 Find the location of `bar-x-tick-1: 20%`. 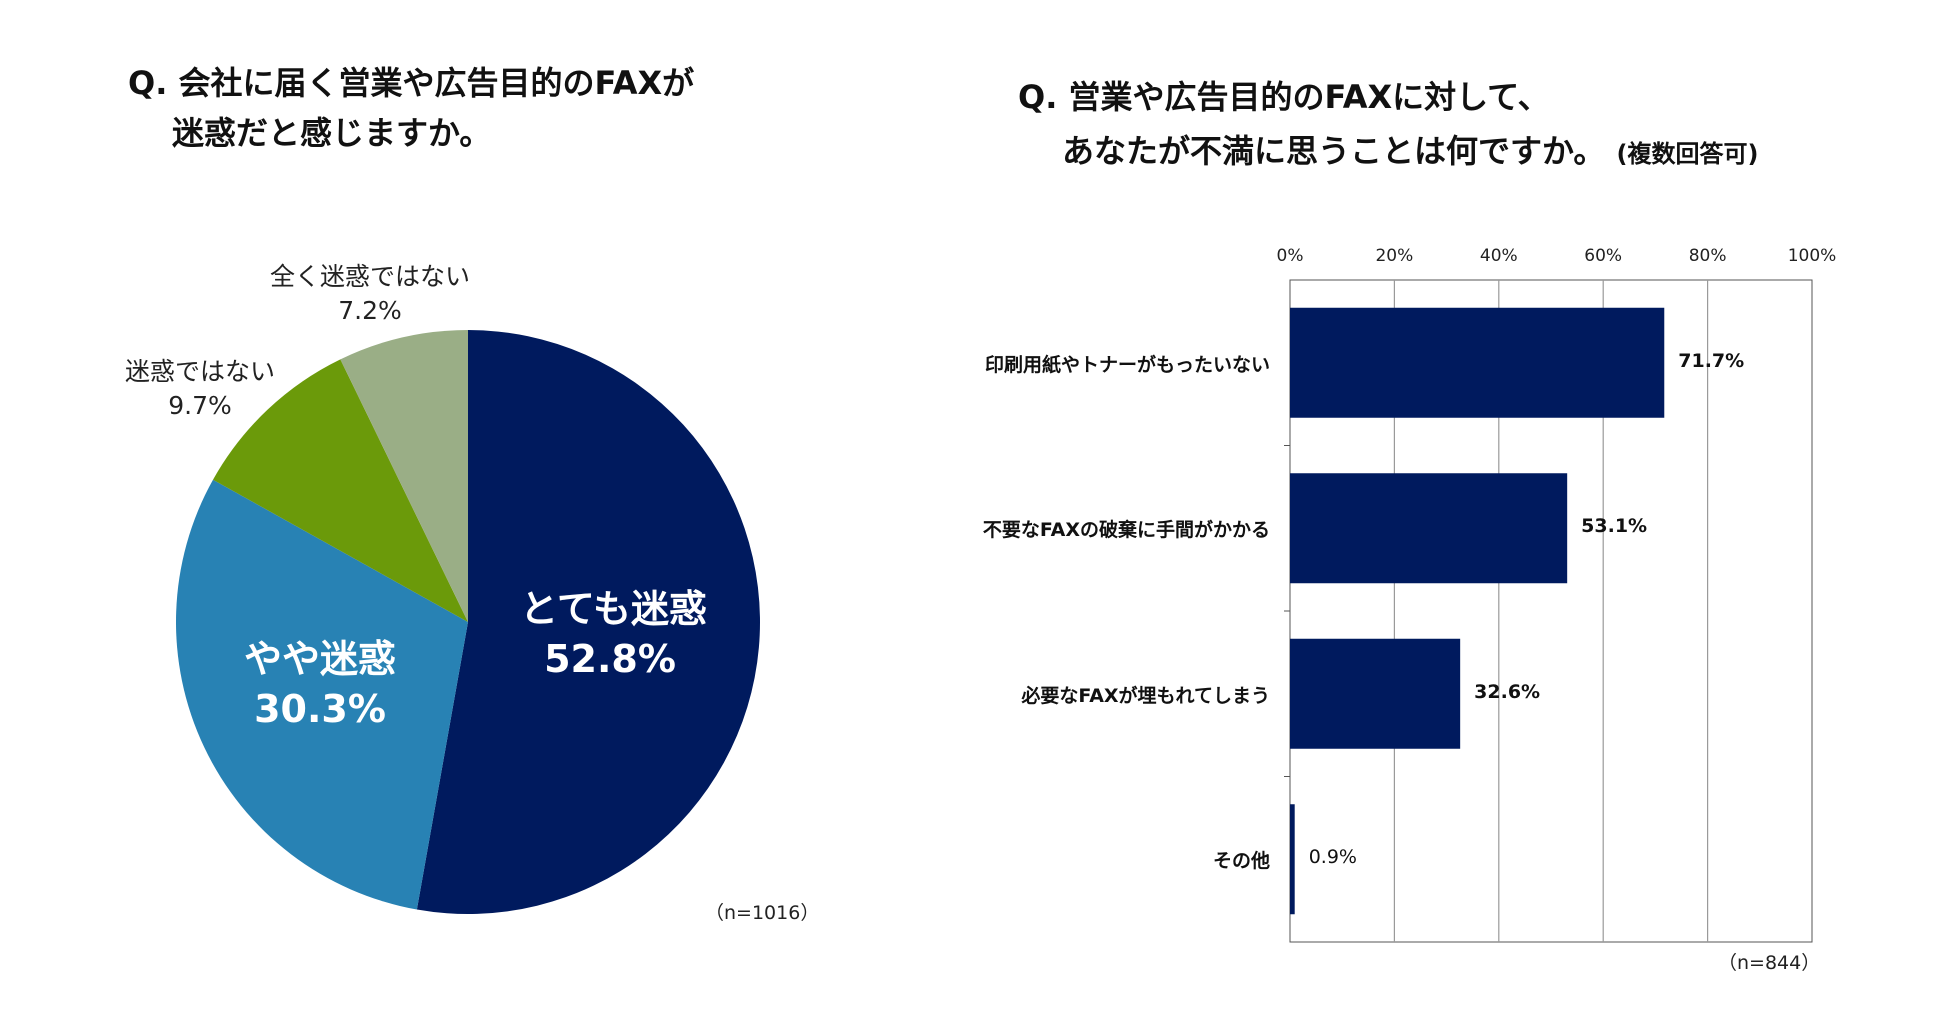

bar-x-tick-1: 20% is located at coordinates (1394, 256).